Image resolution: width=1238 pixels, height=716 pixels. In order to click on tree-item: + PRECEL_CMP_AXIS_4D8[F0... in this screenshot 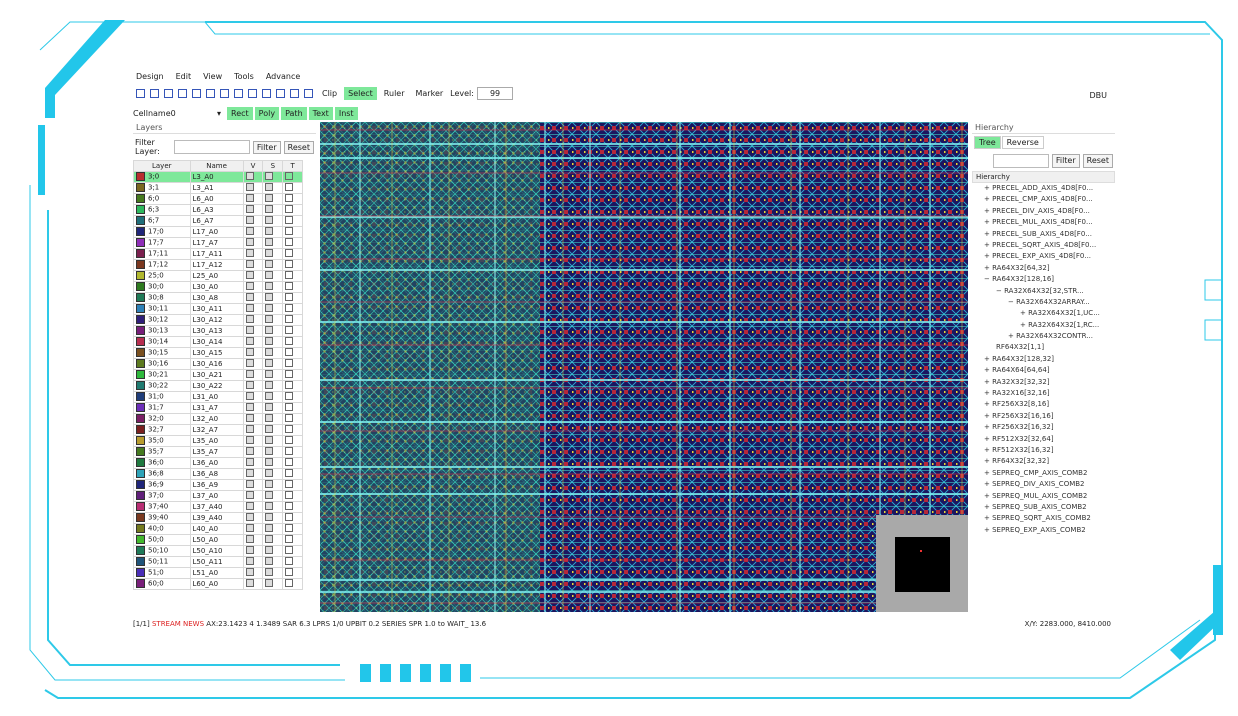, I will do `click(1038, 199)`.